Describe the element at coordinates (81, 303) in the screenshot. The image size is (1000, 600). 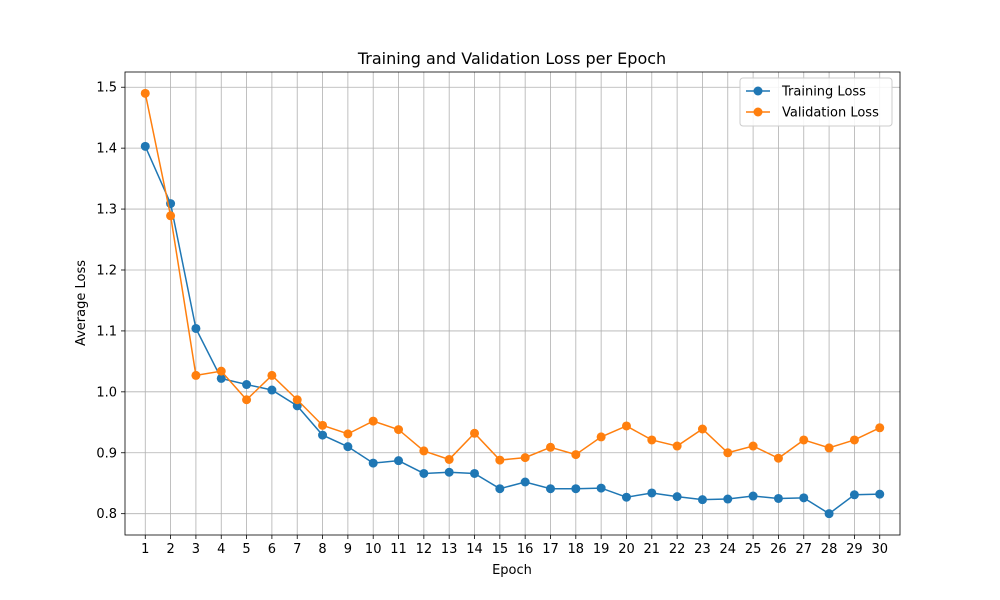
I see `y-axis-title: Average Loss` at that location.